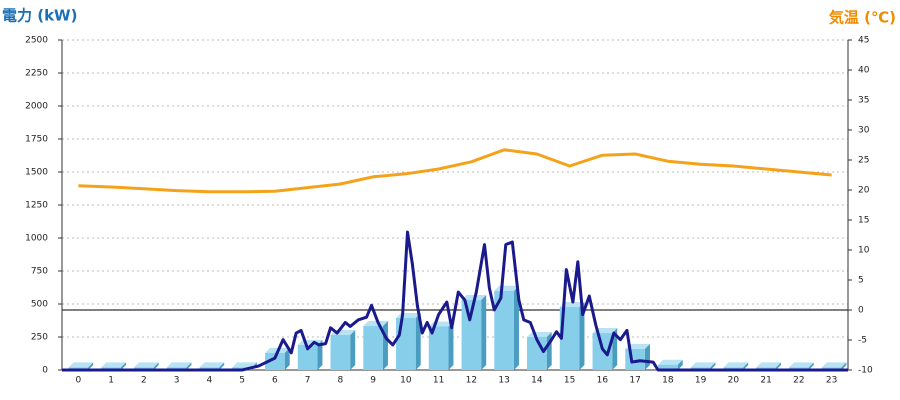 This screenshot has height=400, width=900. I want to click on x-tick-label: 13, so click(503, 381).